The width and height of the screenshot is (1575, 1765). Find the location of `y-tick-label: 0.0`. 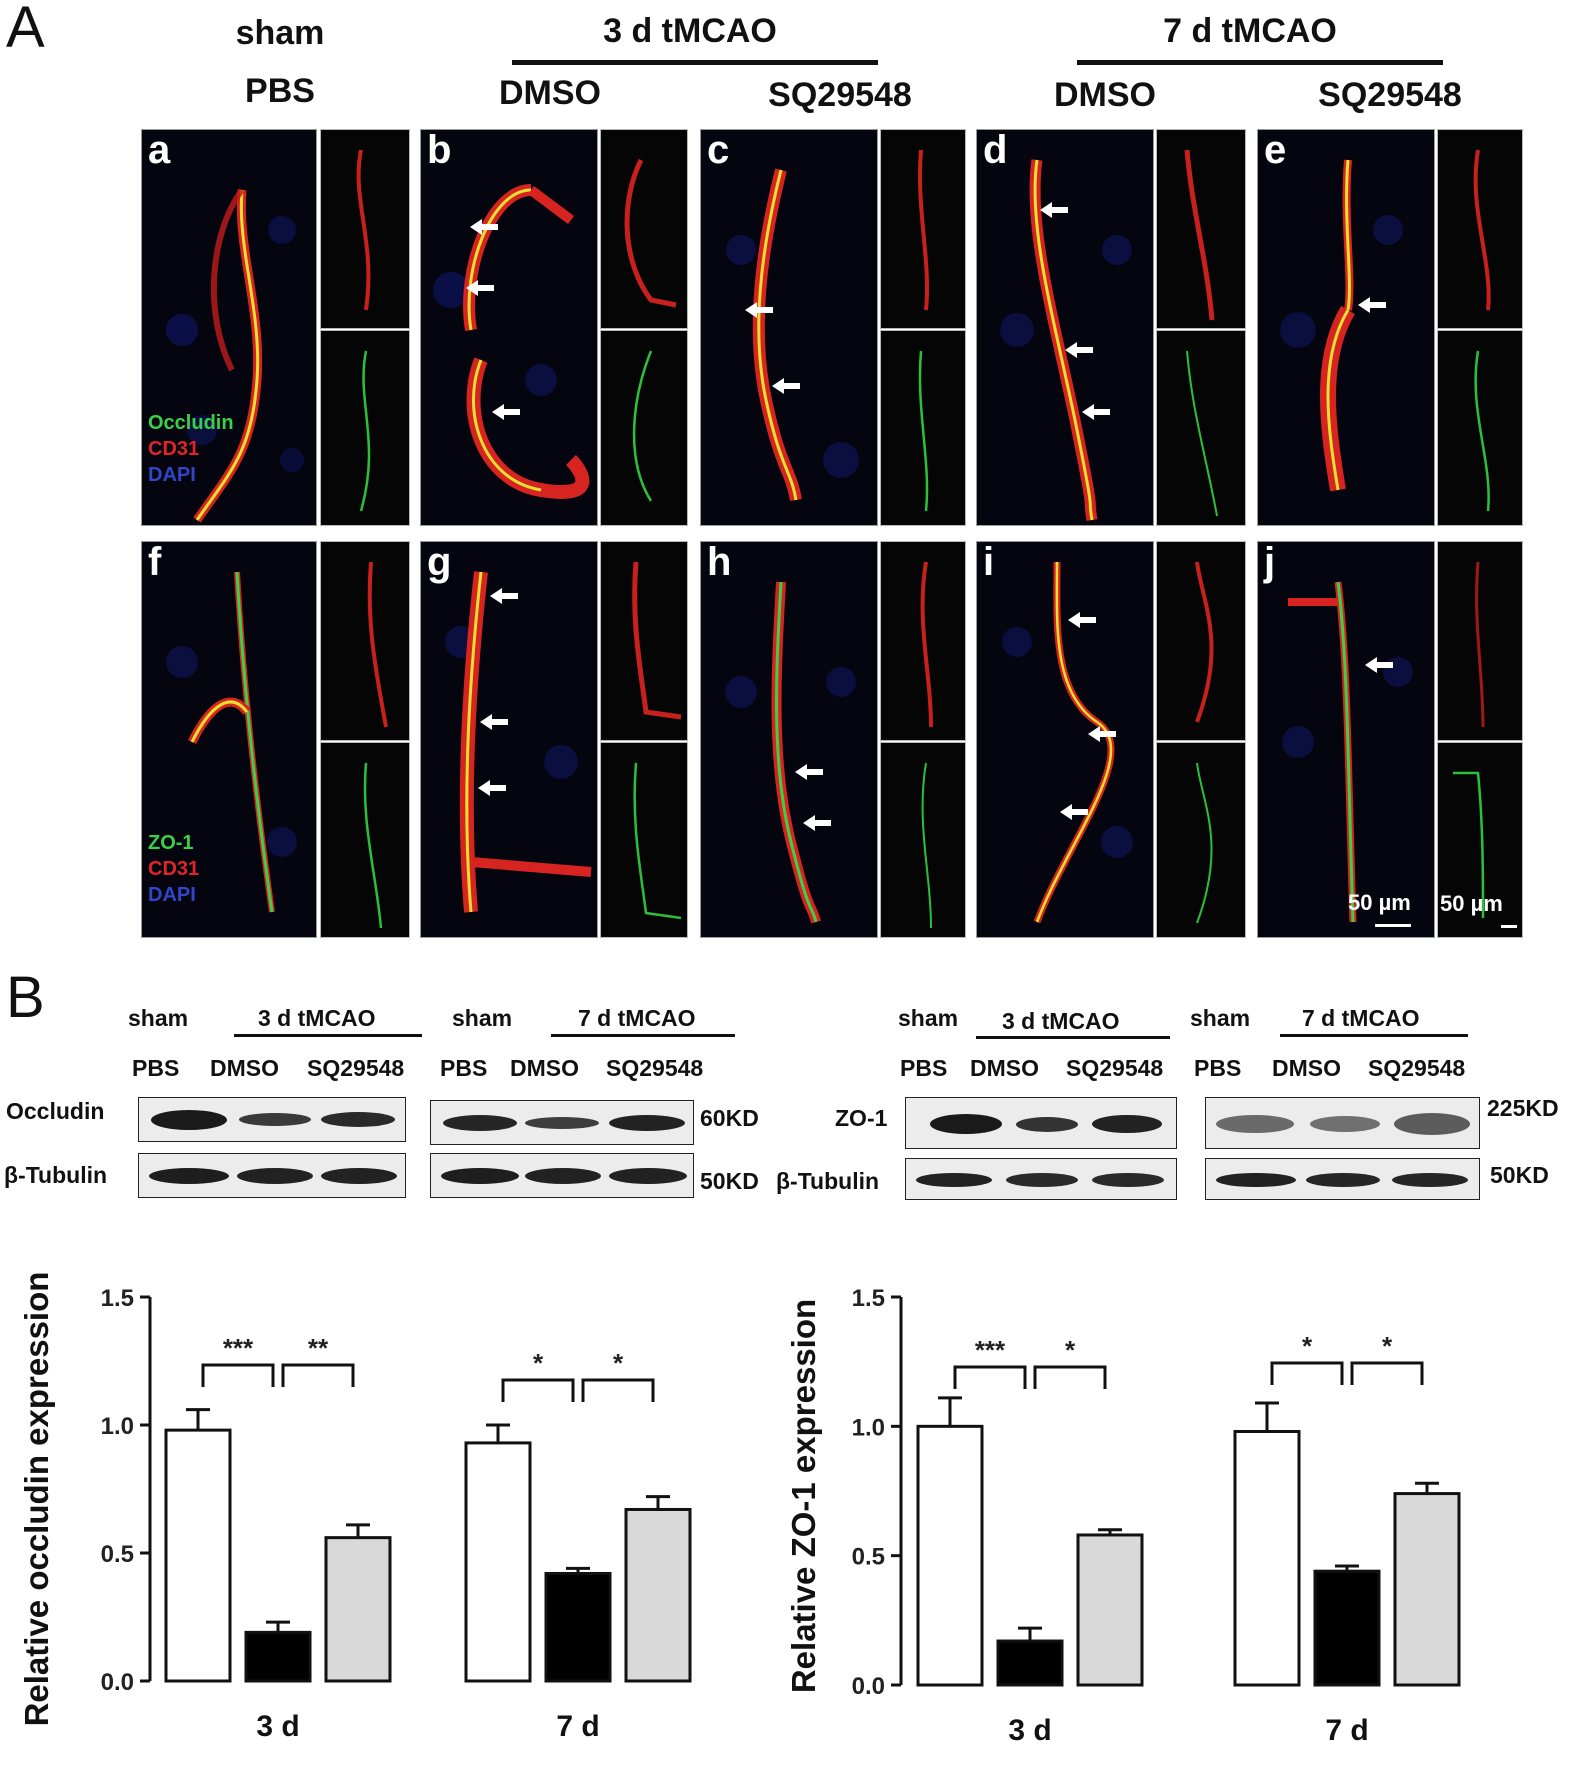

y-tick-label: 0.0 is located at coordinates (117, 1682).